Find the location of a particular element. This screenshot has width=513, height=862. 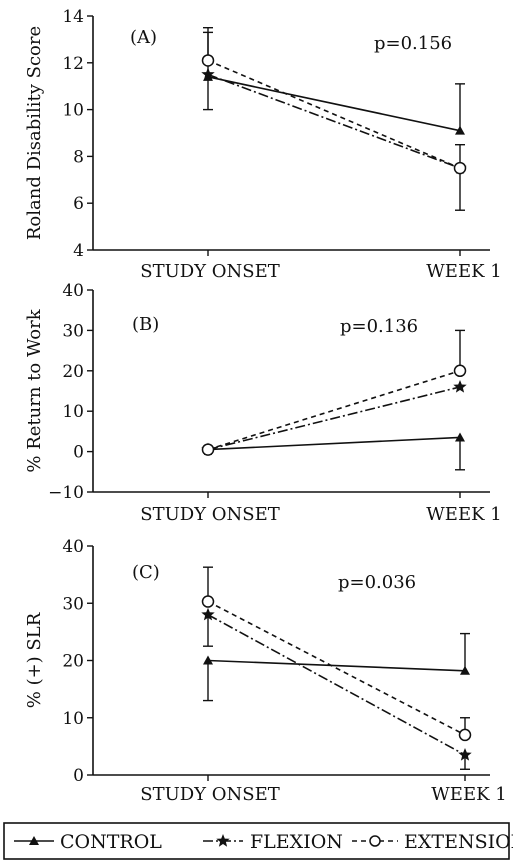

panel-a-series-extension-line is located at coordinates (334, 114).